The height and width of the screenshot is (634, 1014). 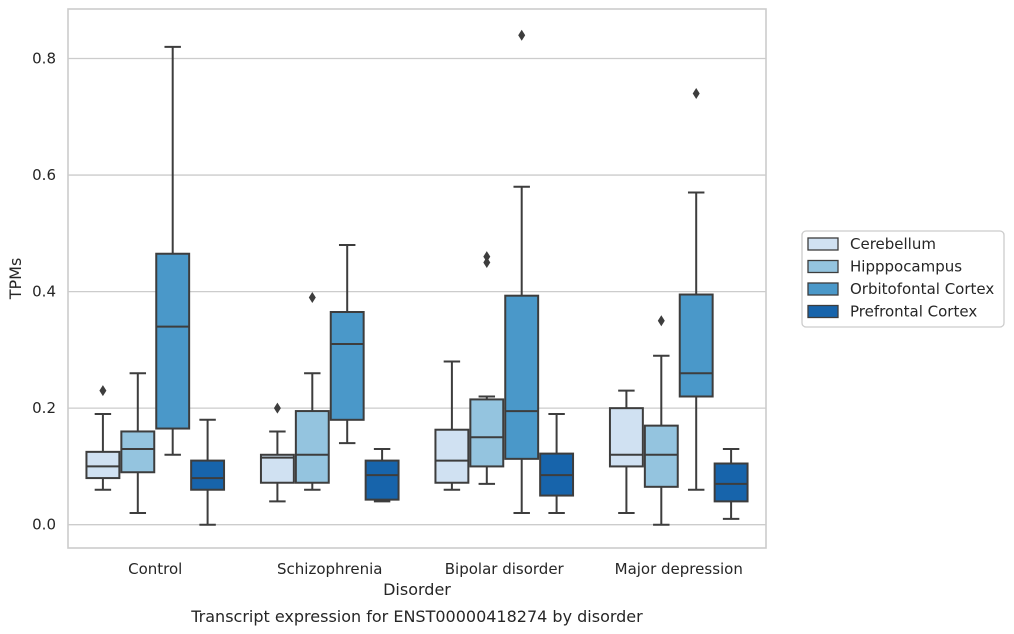 I want to click on x-tick-label: Schizophrenia, so click(x=329, y=569).